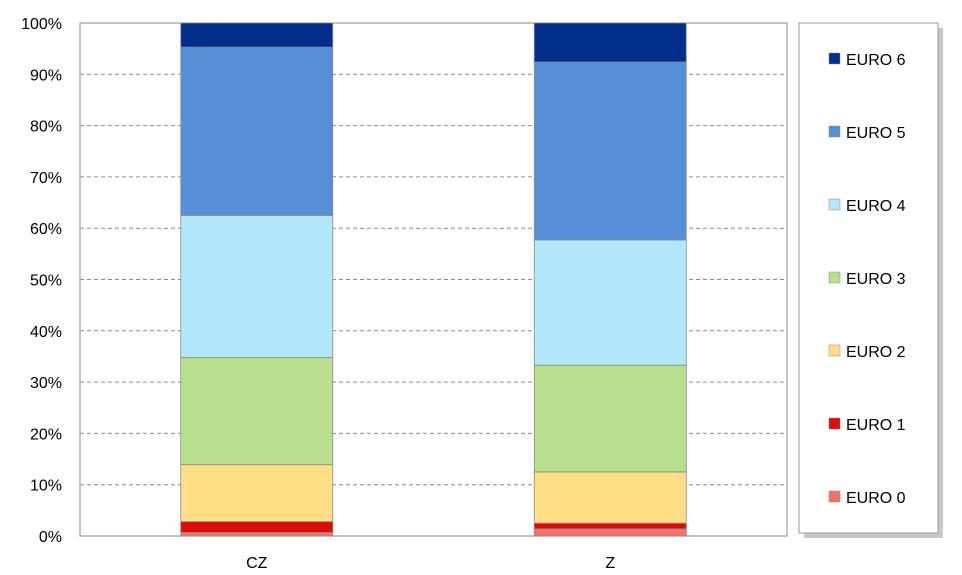  I want to click on bar-segment-euro-6-cz, so click(257, 35).